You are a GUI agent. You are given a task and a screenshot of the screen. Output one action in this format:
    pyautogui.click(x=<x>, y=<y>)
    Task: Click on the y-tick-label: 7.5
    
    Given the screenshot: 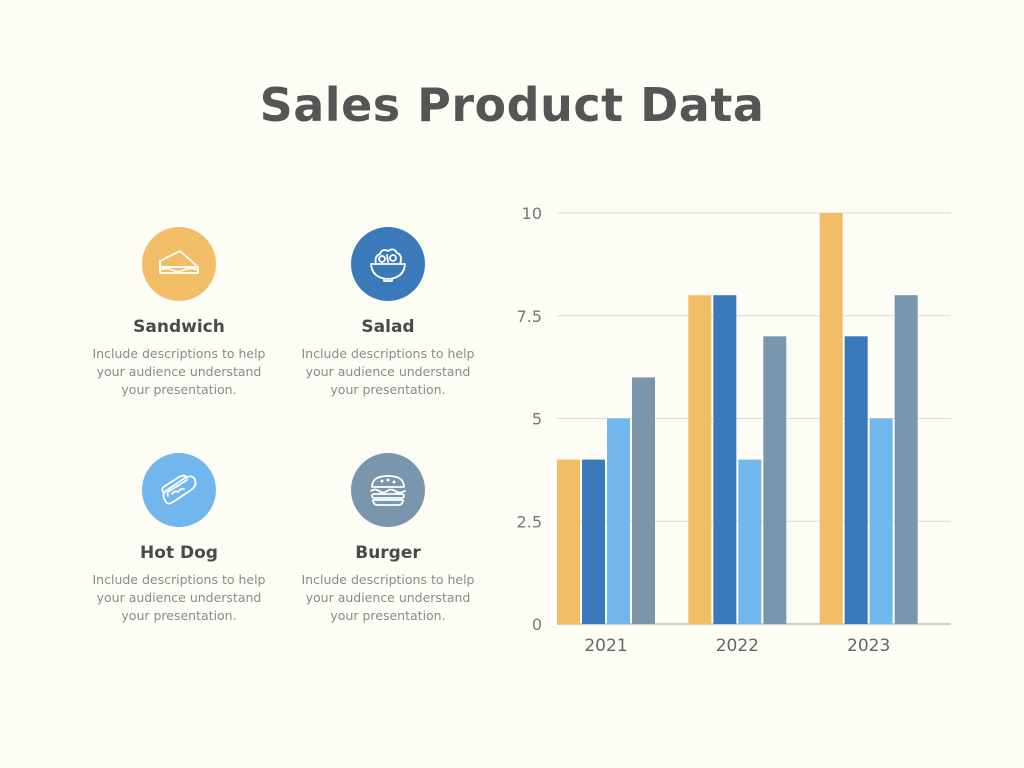 What is the action you would take?
    pyautogui.click(x=529, y=316)
    